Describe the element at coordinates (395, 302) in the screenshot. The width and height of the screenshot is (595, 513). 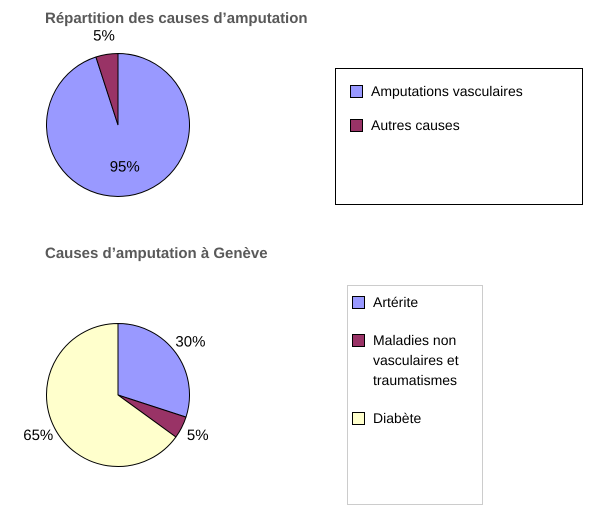
I see `legend-label: Artérite` at that location.